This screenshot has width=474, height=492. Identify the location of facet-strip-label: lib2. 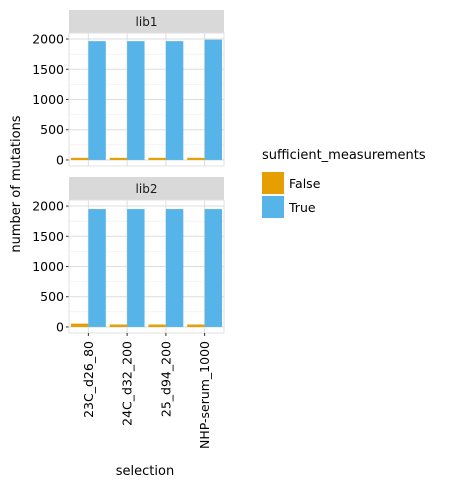
(147, 189).